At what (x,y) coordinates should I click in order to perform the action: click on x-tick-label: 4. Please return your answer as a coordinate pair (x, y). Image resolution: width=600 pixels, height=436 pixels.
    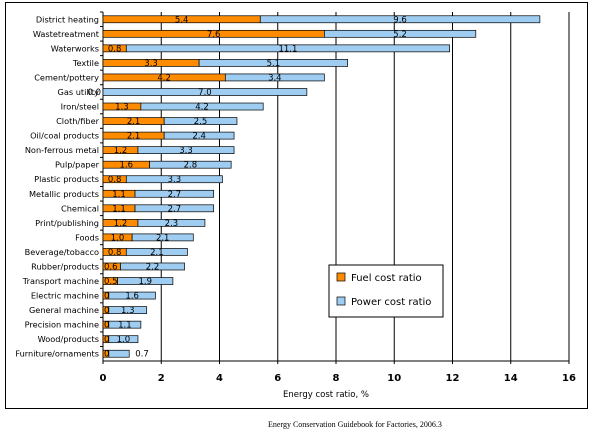
    Looking at the image, I should click on (219, 378).